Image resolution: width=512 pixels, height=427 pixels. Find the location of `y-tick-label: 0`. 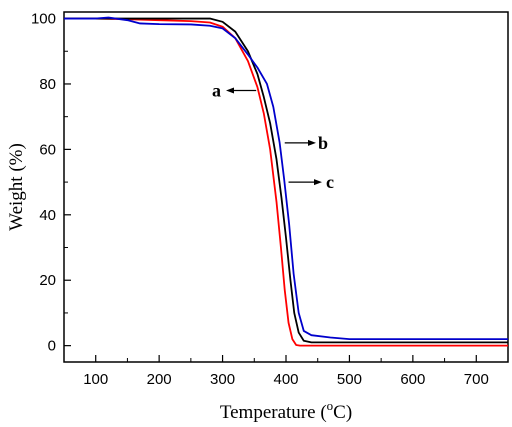

y-tick-label: 0 is located at coordinates (52, 346).